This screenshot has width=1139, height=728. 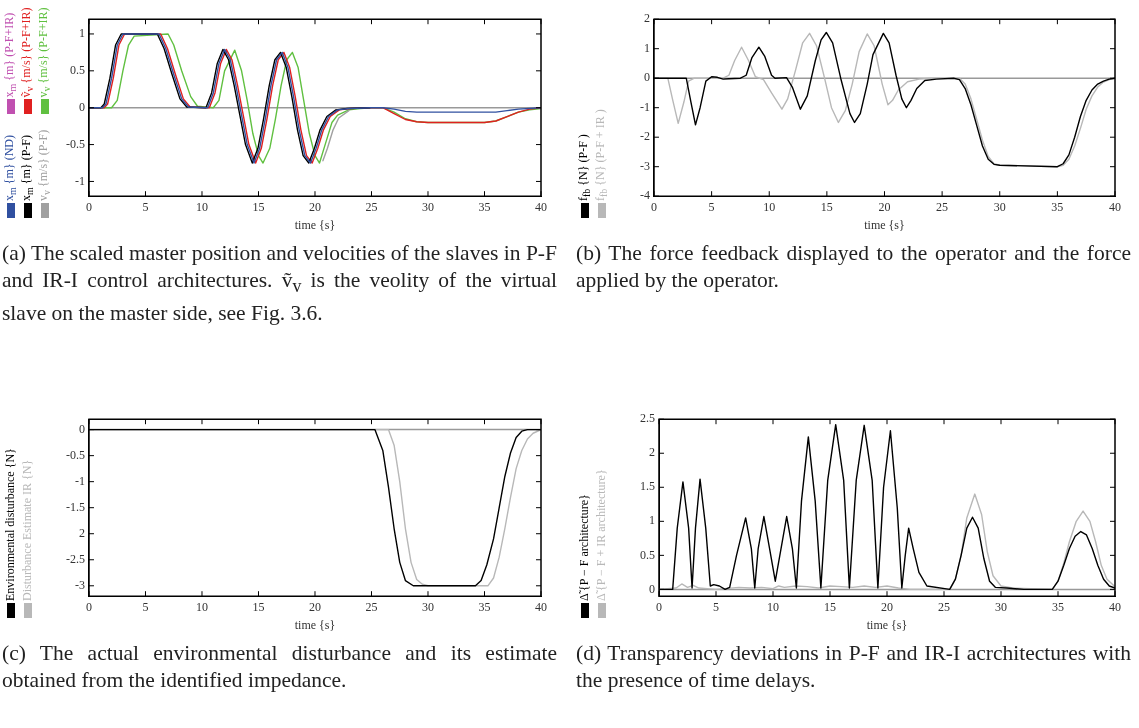 I want to click on text: (a) The scaled master position and velocities of the slaves in P-F and IR-I control architectures. ṽ$_{v}$ is the veolity of the virtual slave on the master side, see Fig. 3.6., so click(x=279, y=284).